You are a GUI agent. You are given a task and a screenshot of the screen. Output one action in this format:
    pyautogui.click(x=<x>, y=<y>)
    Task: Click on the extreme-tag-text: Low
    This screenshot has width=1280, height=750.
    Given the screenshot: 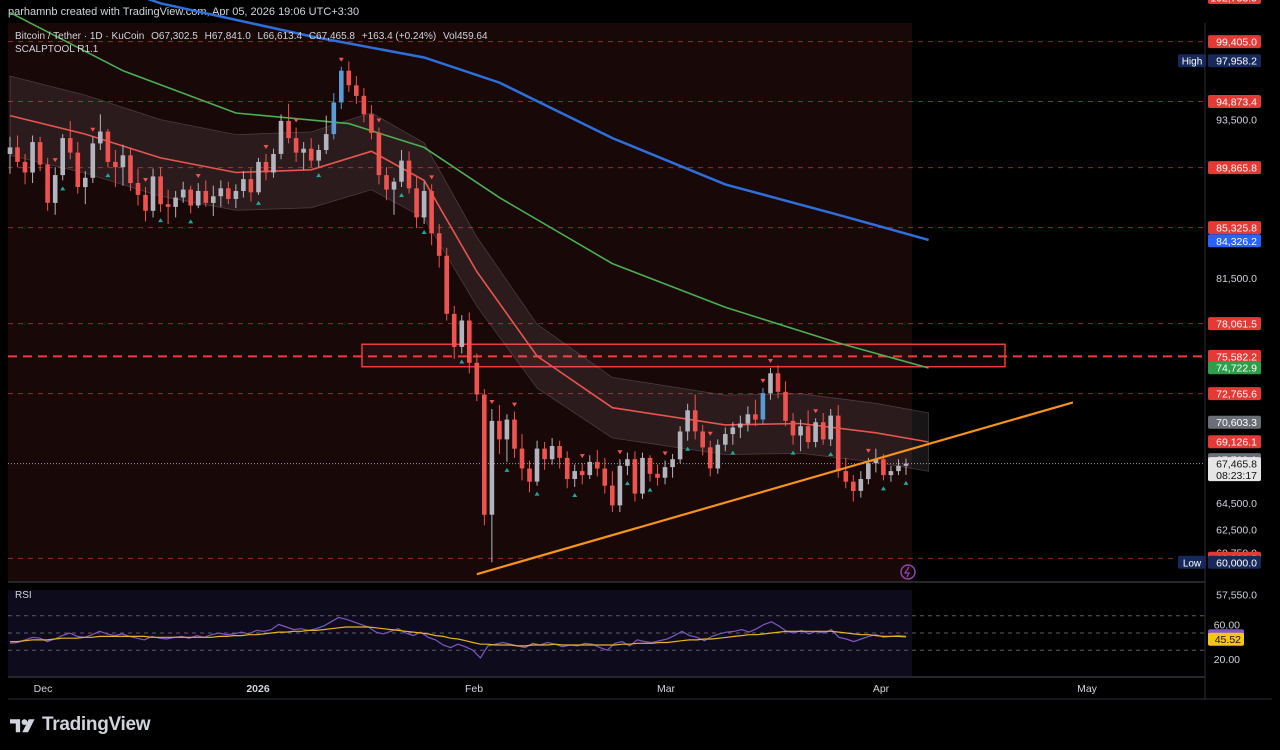 What is the action you would take?
    pyautogui.click(x=1192, y=563)
    